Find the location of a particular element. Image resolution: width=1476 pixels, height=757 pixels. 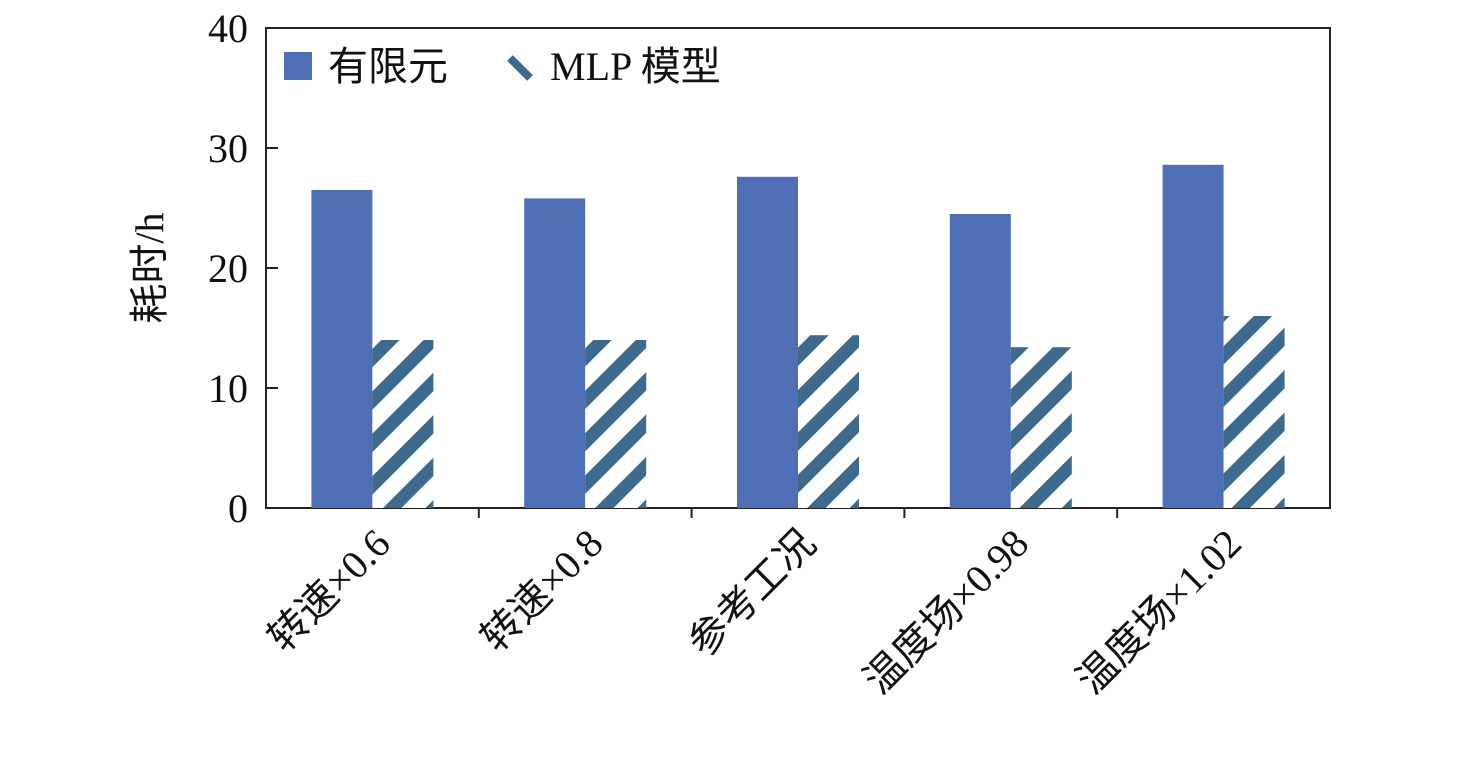

legend: 有限元 MLP 模型 is located at coordinates (502, 66).